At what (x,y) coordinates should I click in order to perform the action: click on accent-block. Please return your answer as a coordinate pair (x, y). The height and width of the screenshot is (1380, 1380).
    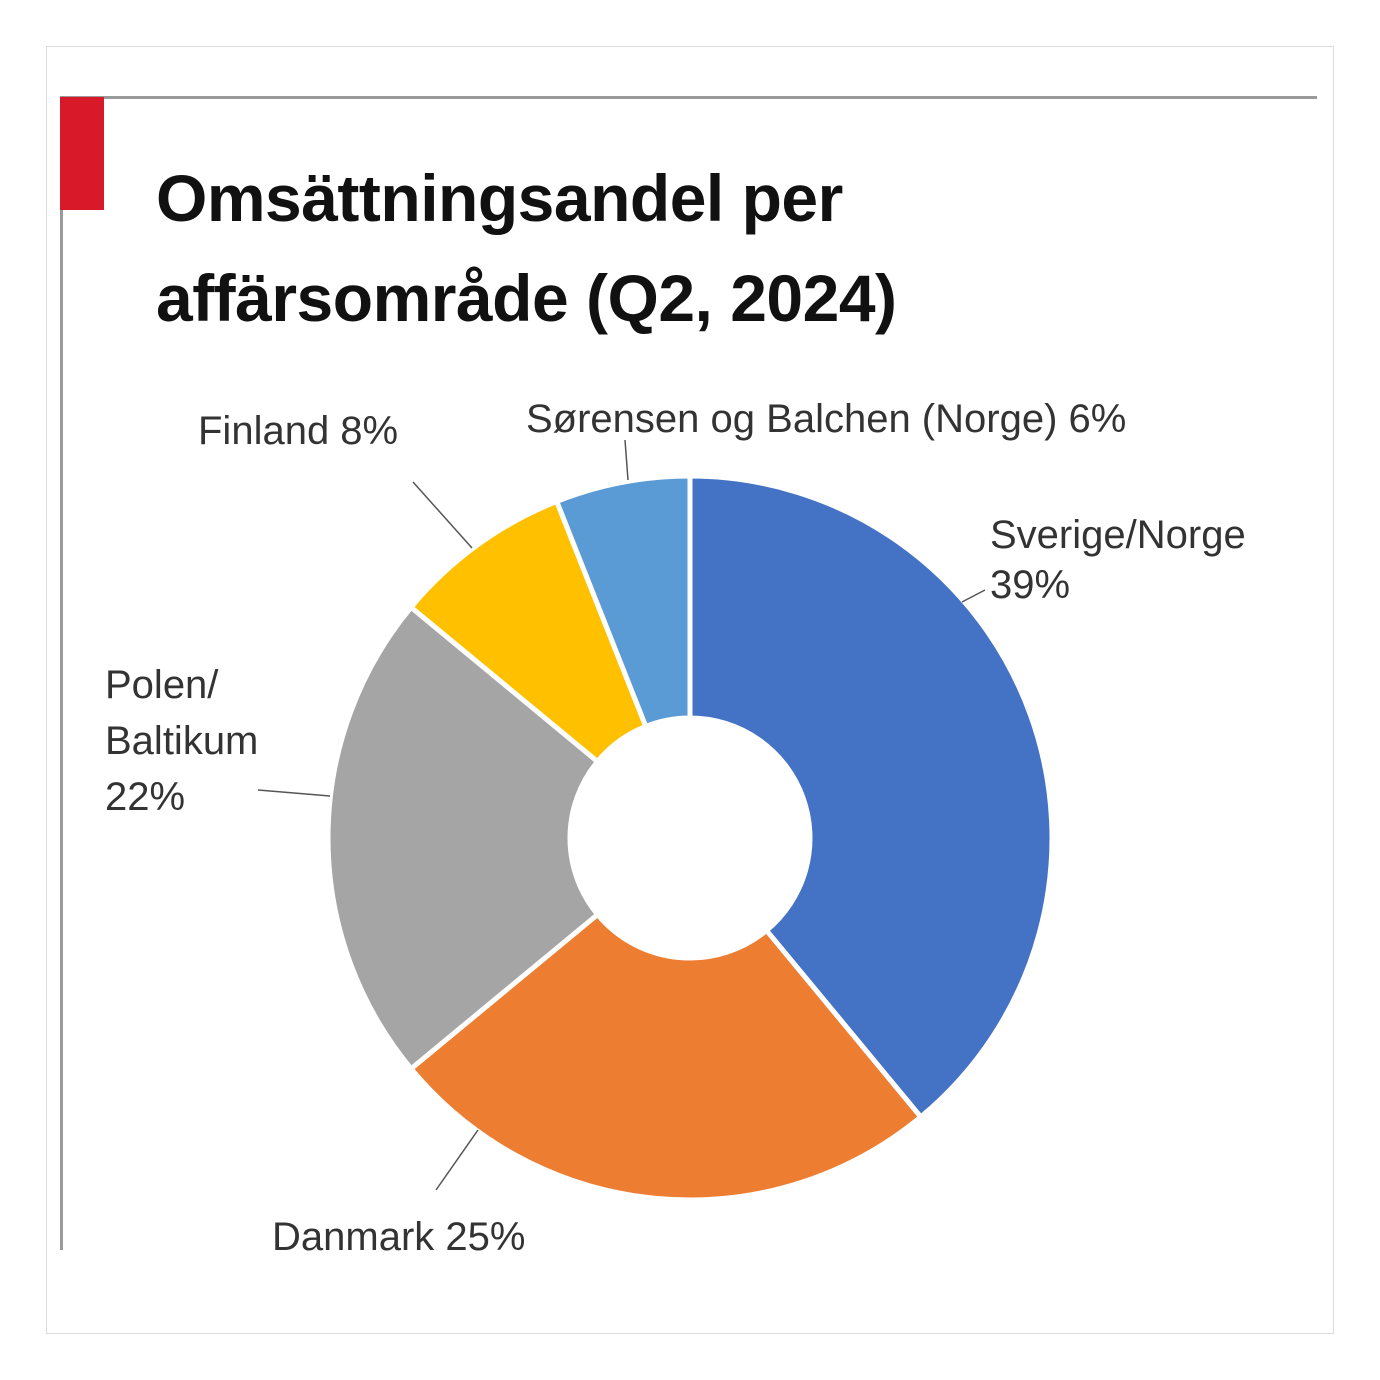
    Looking at the image, I should click on (82, 153).